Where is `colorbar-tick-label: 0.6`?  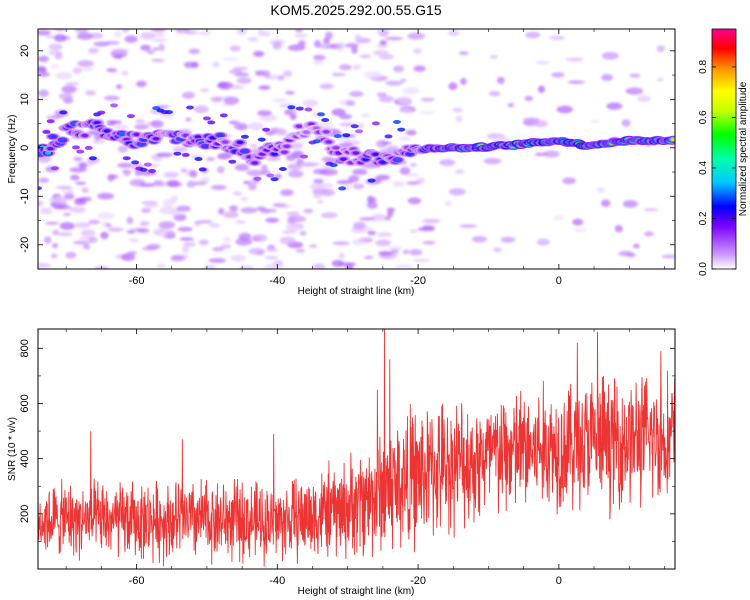
colorbar-tick-label: 0.6 is located at coordinates (703, 117).